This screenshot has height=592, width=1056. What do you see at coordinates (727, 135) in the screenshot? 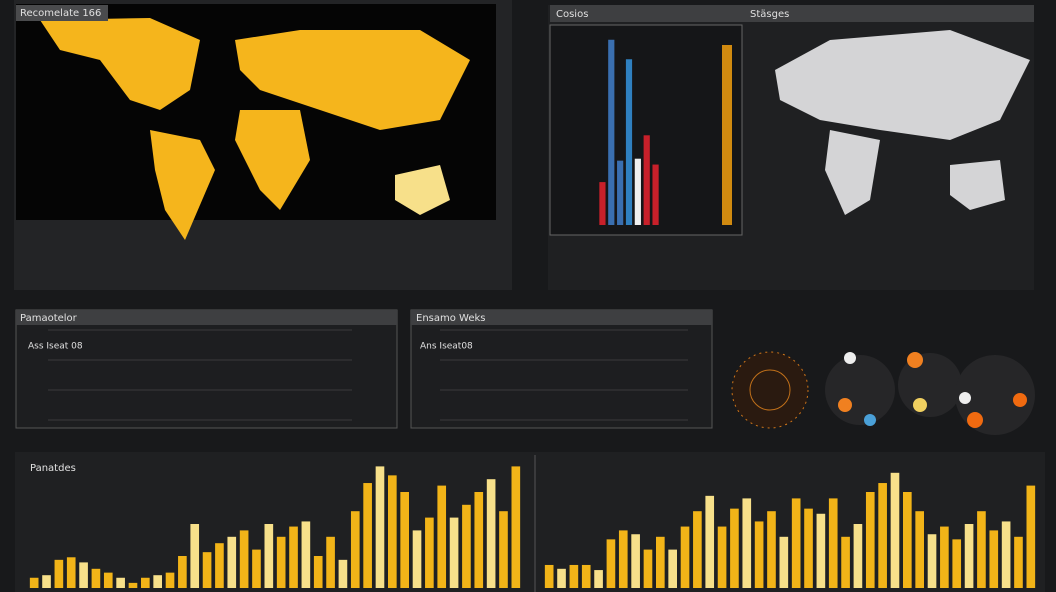
I see `side-stripe` at bounding box center [727, 135].